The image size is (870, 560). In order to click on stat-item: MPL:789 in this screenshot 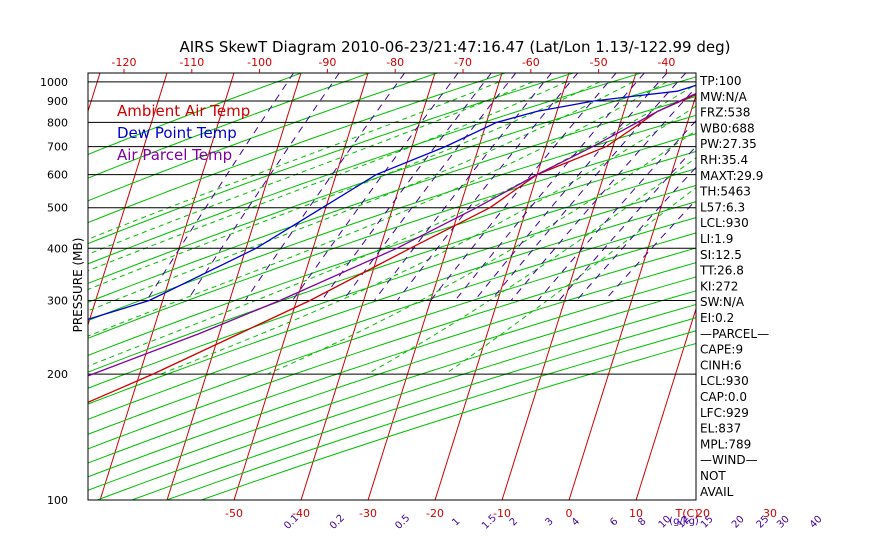, I will do `click(725, 444)`.